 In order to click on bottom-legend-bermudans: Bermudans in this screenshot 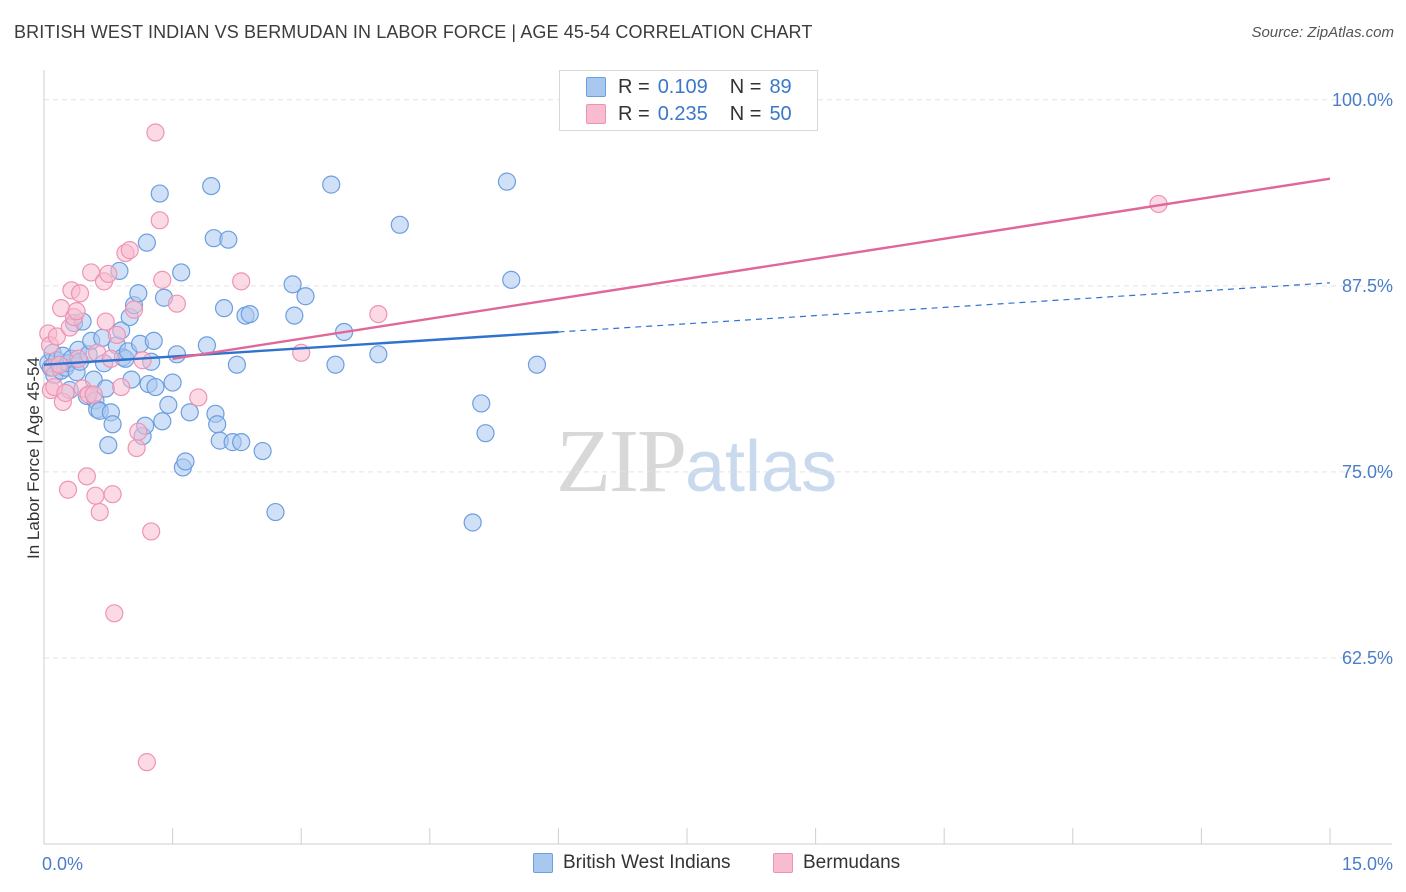, I will do `click(836, 863)`.